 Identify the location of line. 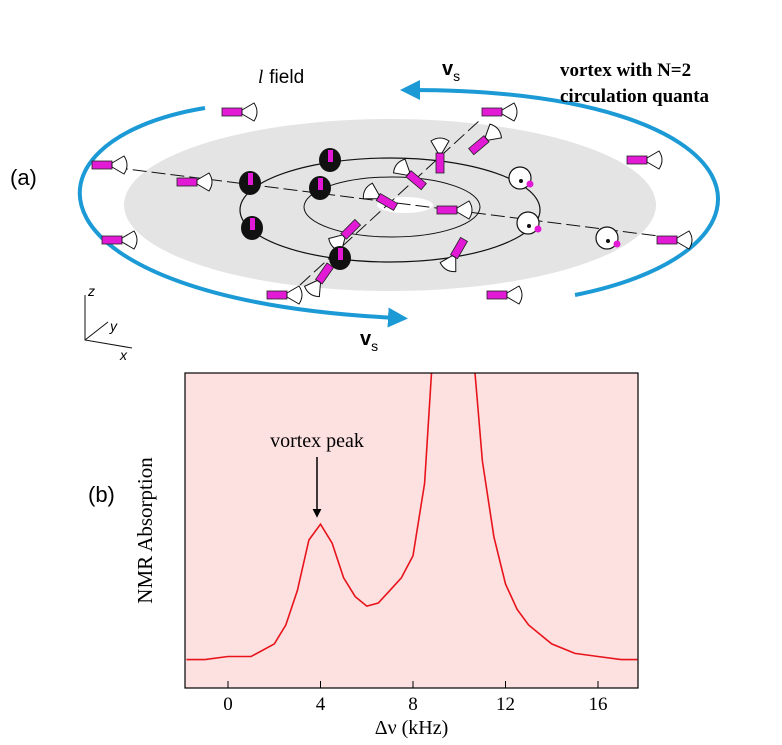
(392, 202).